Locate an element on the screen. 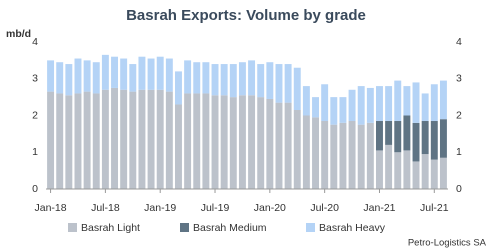 The width and height of the screenshot is (492, 252). y-tick-label: 0 is located at coordinates (35, 189).